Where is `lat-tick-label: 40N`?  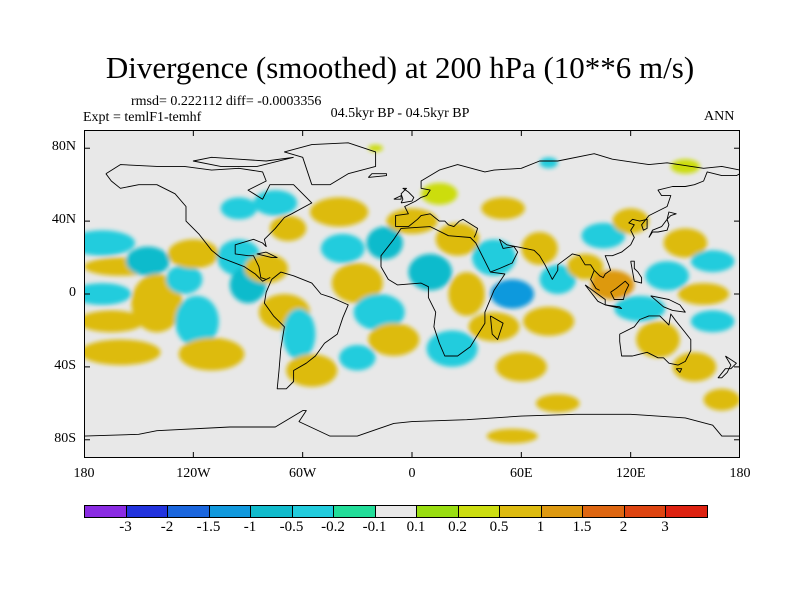
lat-tick-label: 40N is located at coordinates (63, 220).